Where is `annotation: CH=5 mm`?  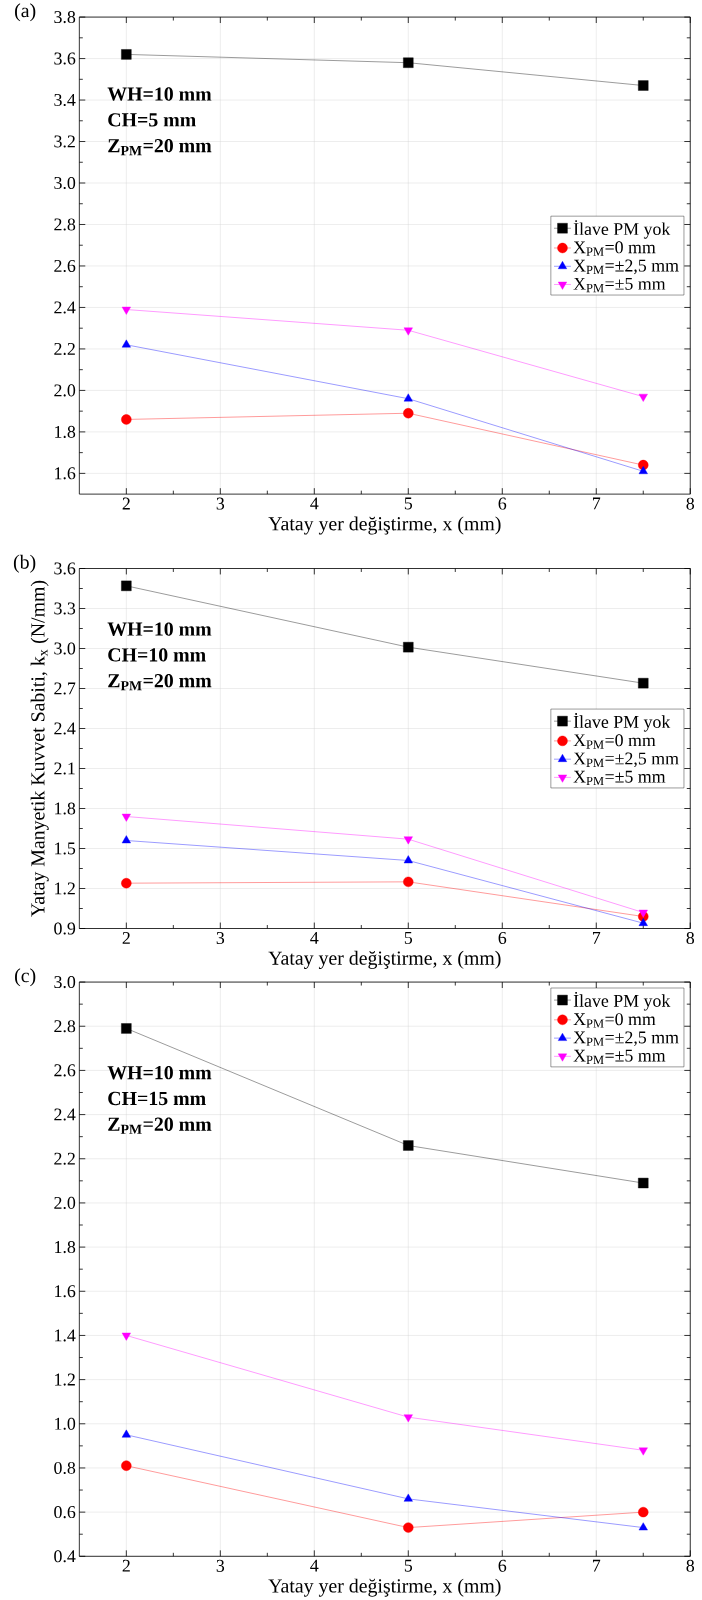 annotation: CH=5 mm is located at coordinates (152, 120).